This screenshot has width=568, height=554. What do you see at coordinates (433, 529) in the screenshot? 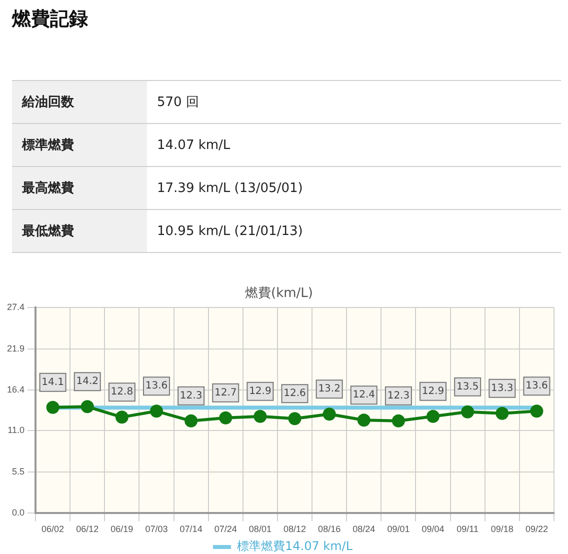
I see `x-tick-label: 09/04` at bounding box center [433, 529].